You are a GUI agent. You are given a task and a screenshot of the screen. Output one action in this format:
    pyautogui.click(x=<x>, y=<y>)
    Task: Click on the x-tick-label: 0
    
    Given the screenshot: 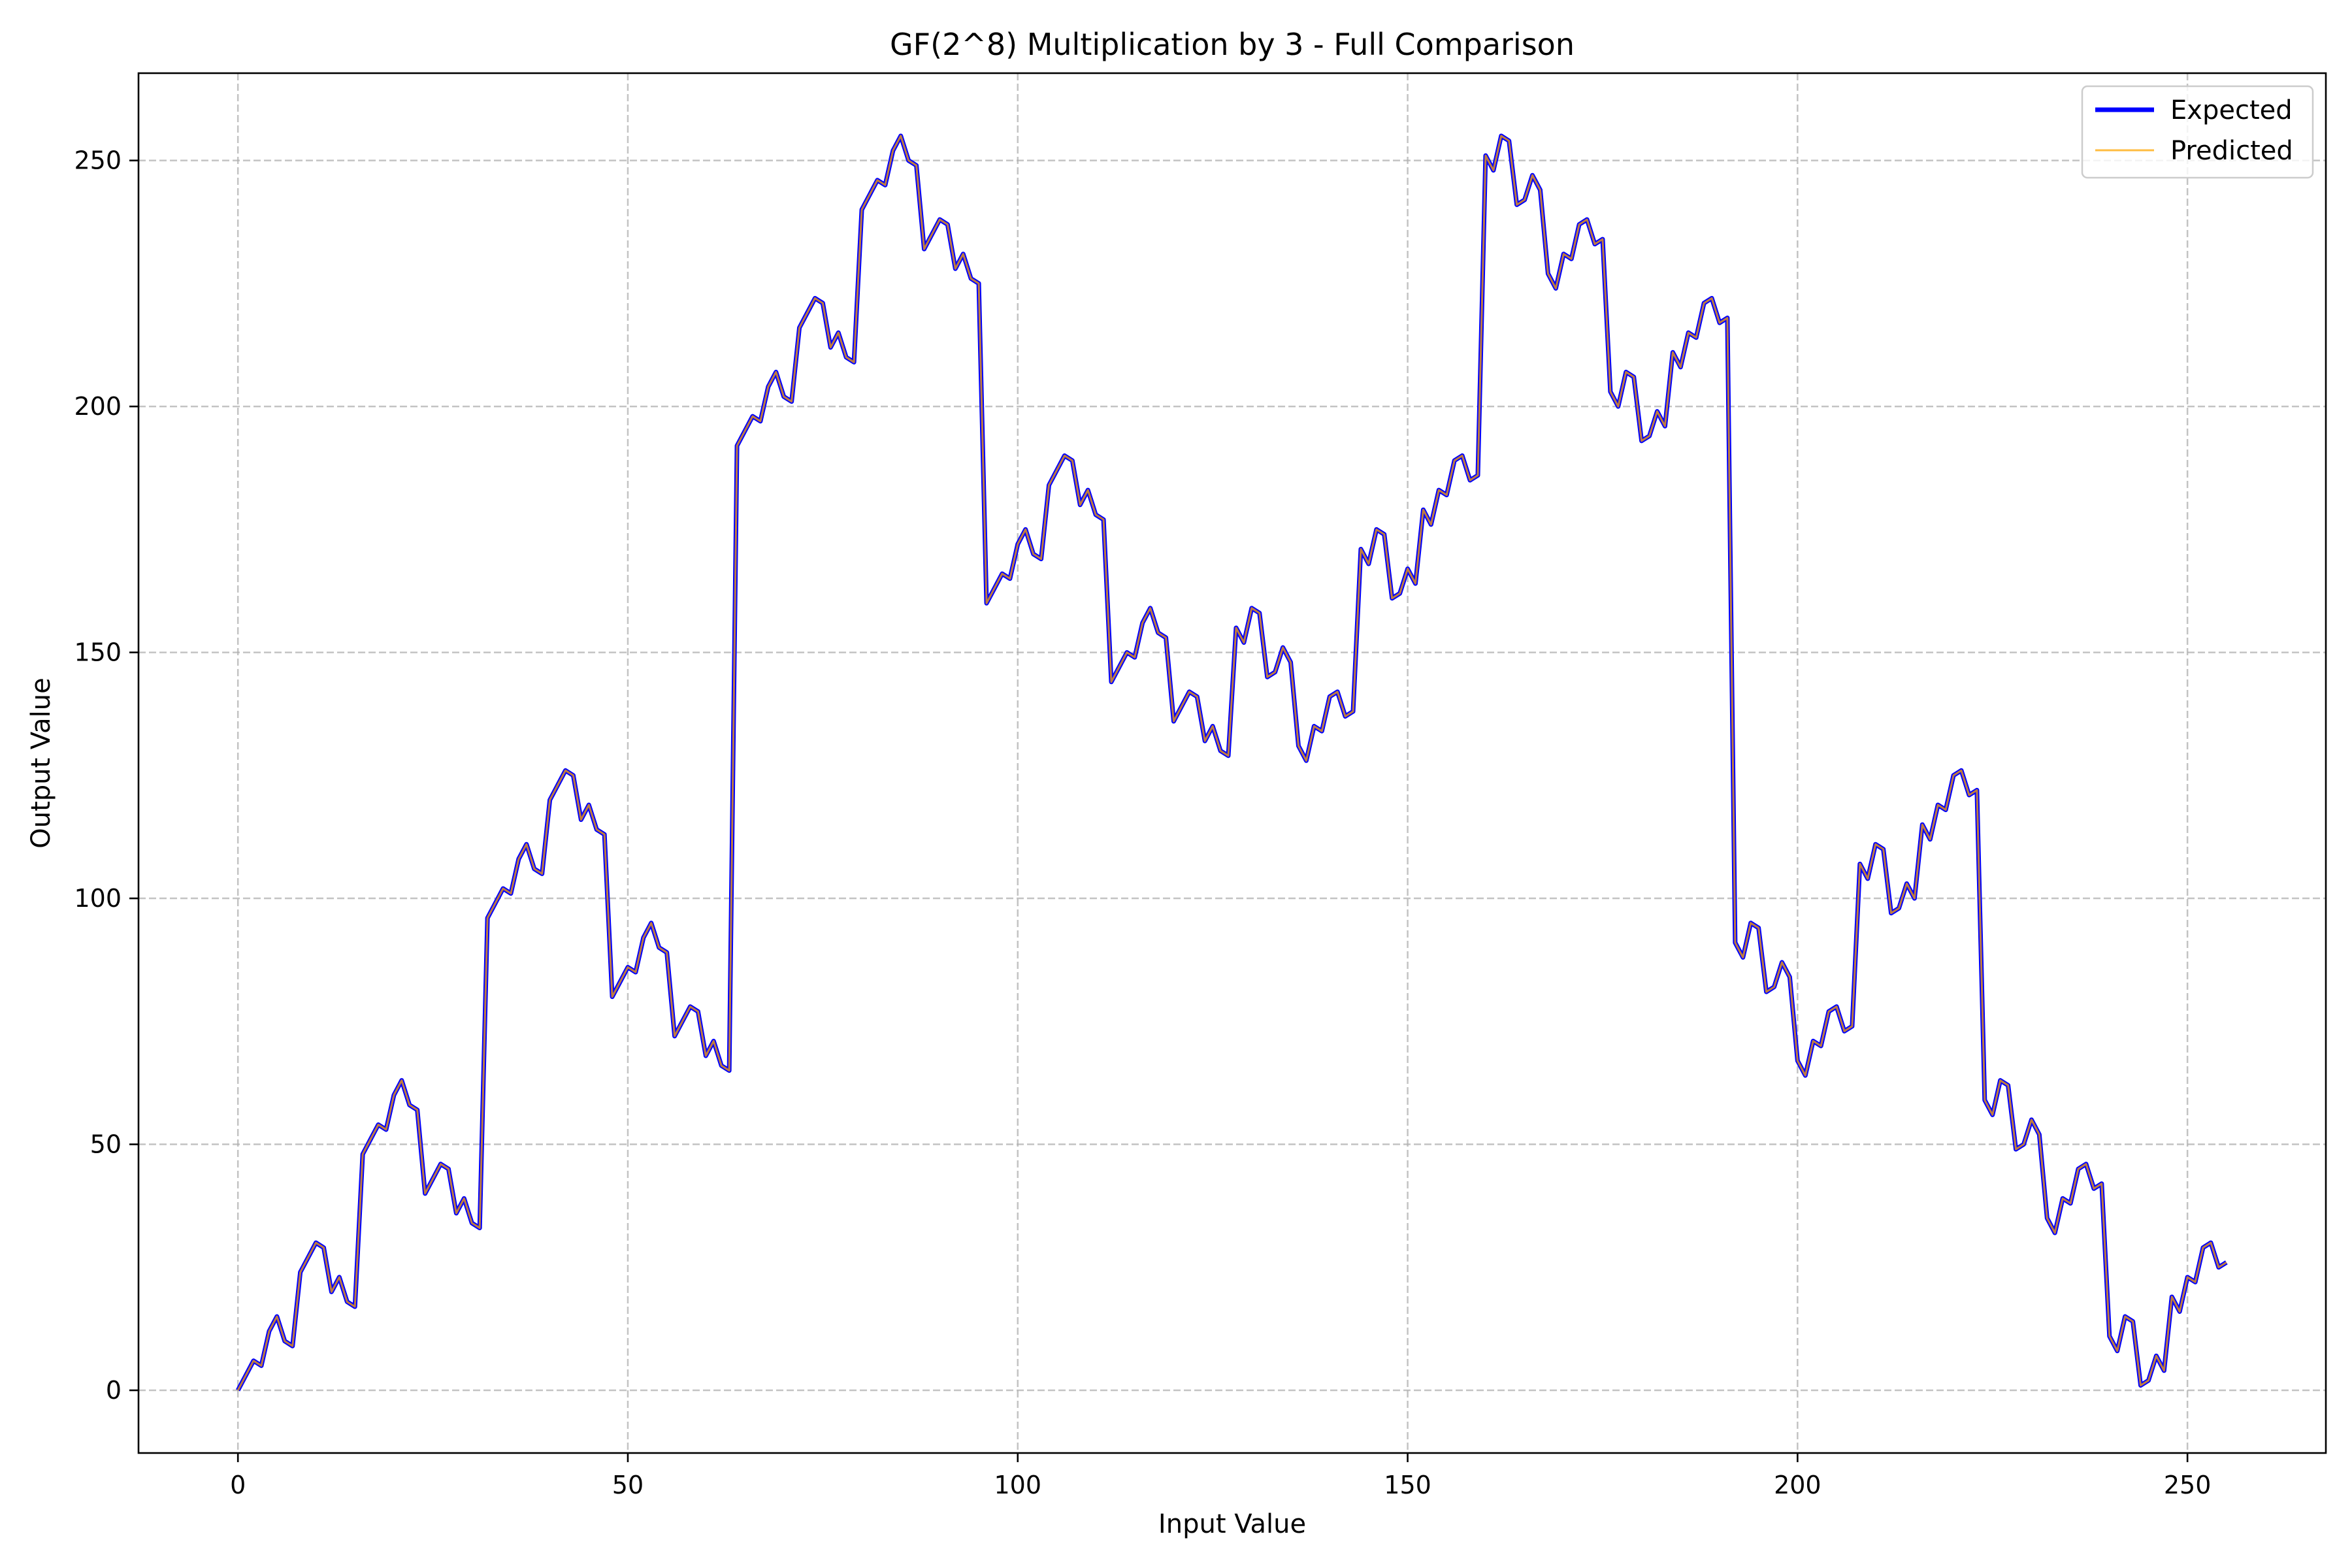 What is the action you would take?
    pyautogui.click(x=238, y=1485)
    